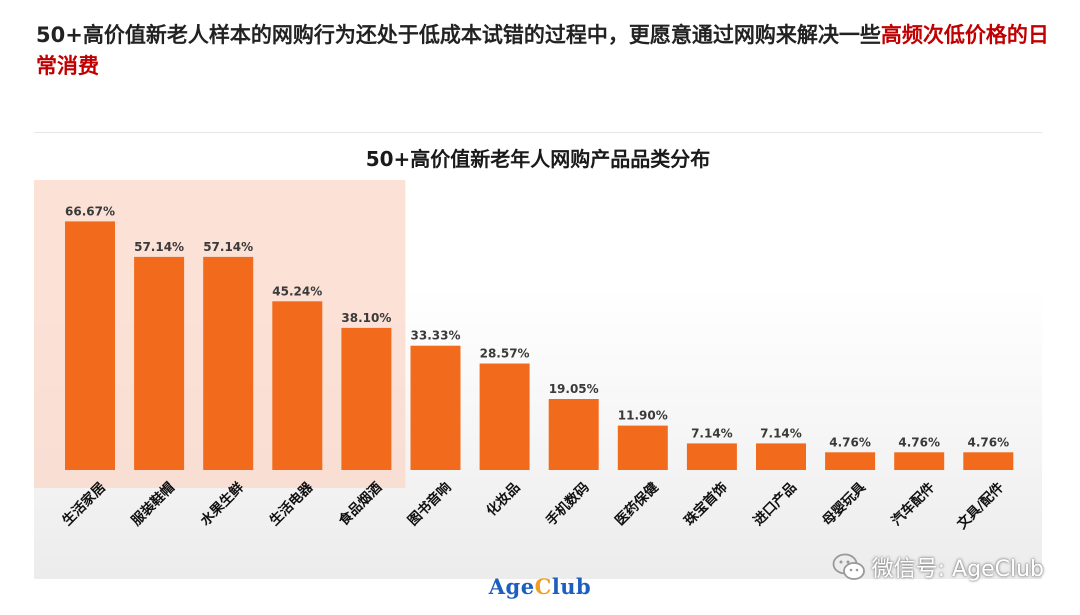 The width and height of the screenshot is (1080, 615). I want to click on value-label-8: 19.05%, so click(574, 389).